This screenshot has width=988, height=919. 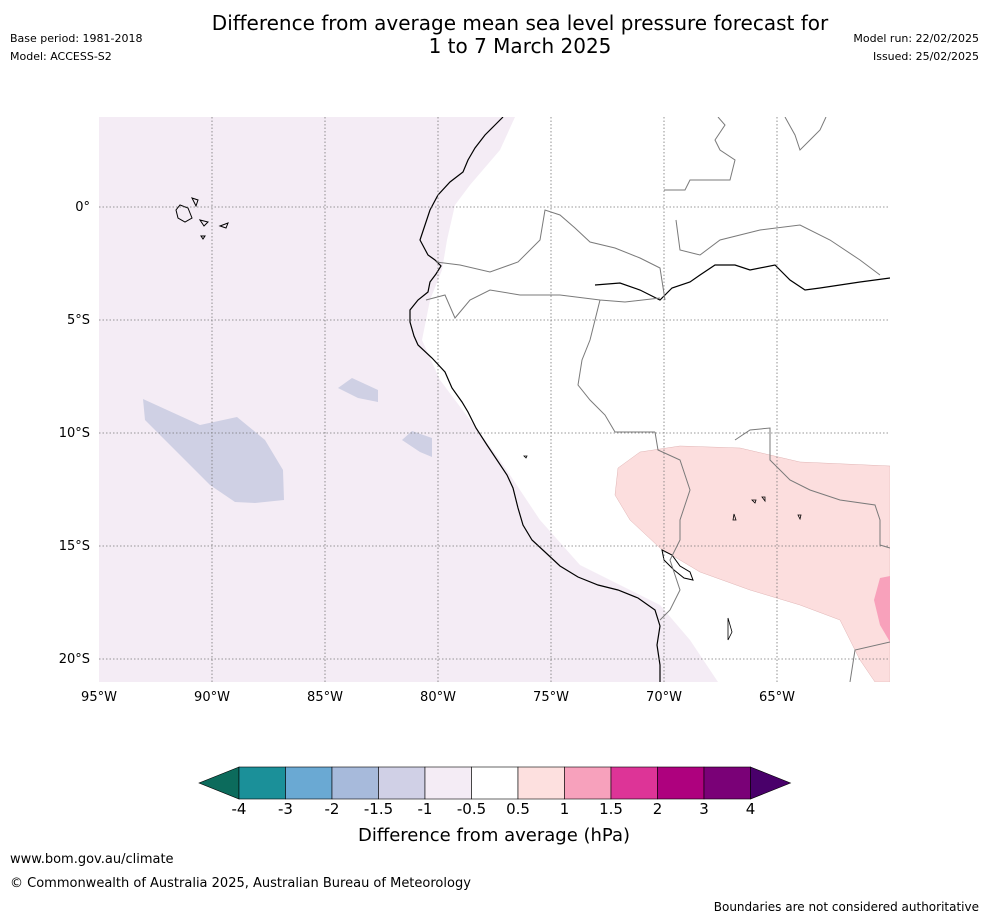 What do you see at coordinates (662, 548) in the screenshot?
I see `inland-lakes` at bounding box center [662, 548].